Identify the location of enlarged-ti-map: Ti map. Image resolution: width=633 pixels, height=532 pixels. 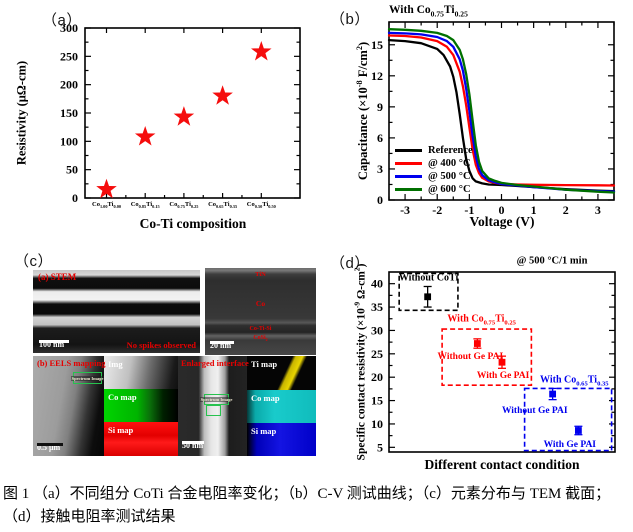
(281, 373).